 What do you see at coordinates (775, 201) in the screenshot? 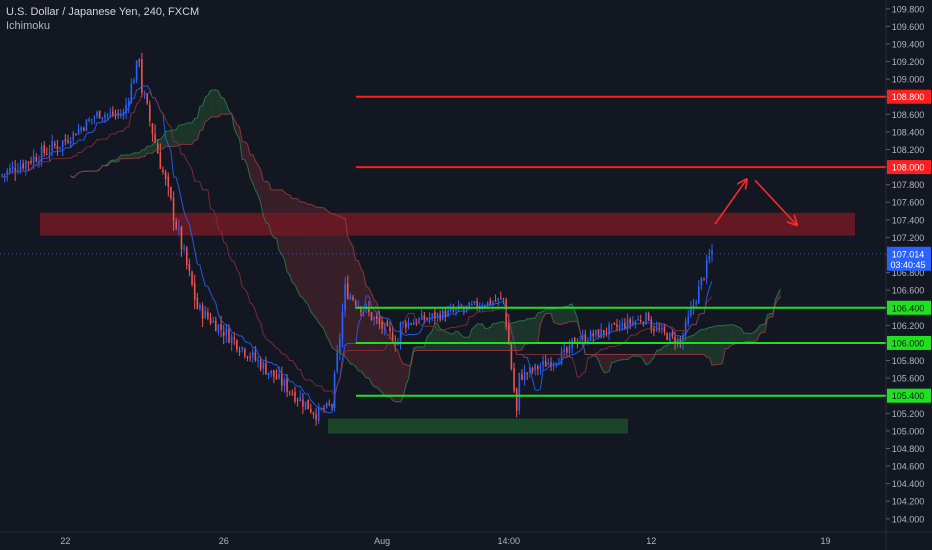
I see `arrow-down` at bounding box center [775, 201].